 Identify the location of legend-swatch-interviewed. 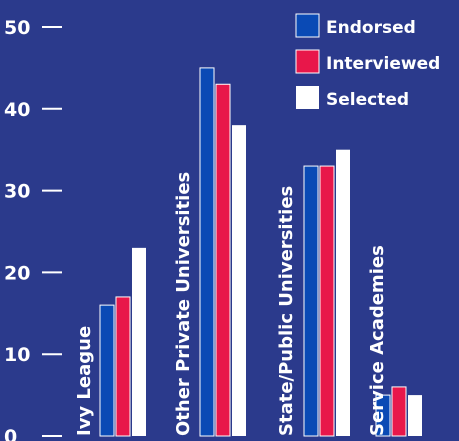
(307, 61).